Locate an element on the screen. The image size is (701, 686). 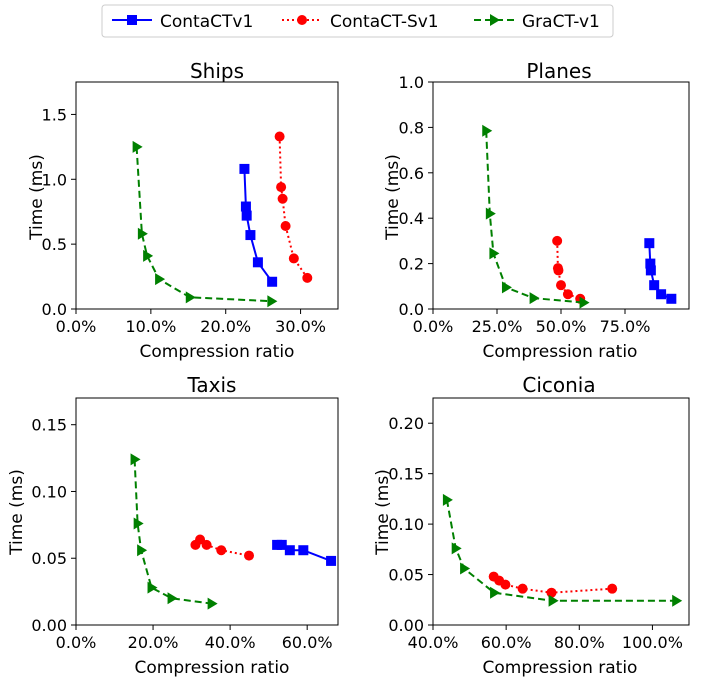
subplot-title: Ships is located at coordinates (217, 71).